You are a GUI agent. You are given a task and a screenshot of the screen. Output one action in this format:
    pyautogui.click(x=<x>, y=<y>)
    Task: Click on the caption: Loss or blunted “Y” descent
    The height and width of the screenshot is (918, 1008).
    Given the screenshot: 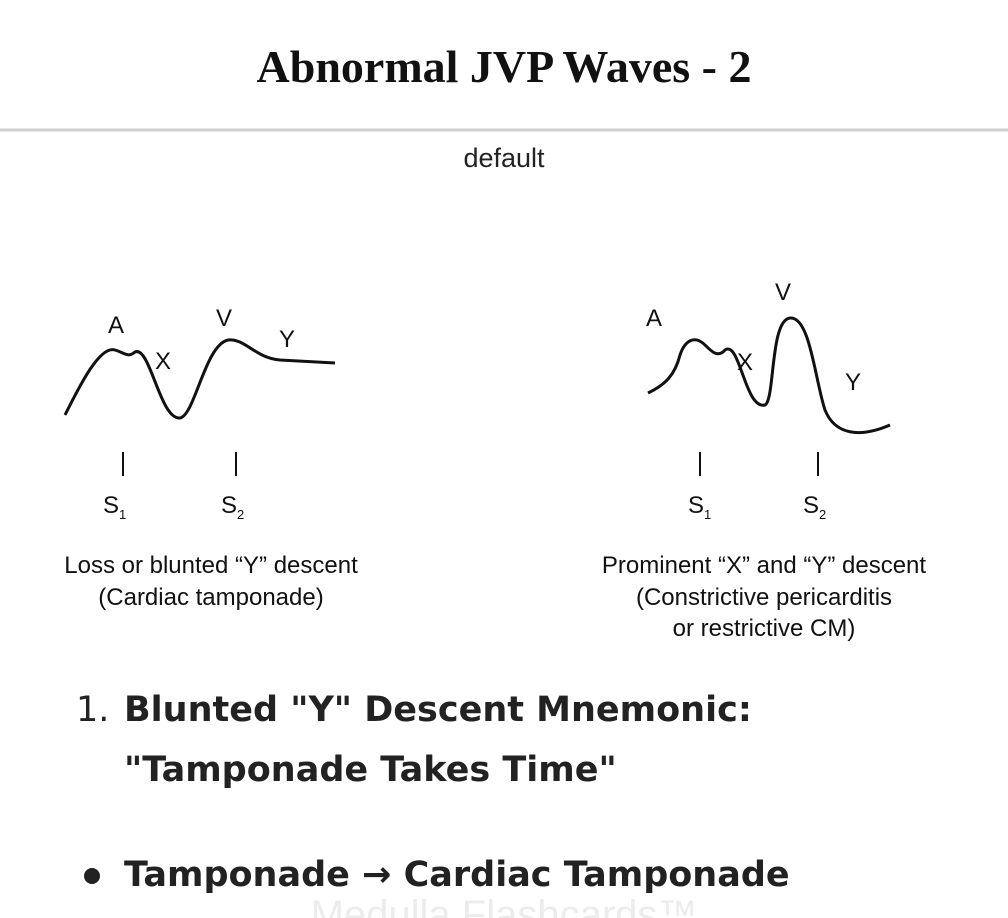 What is the action you would take?
    pyautogui.click(x=211, y=565)
    